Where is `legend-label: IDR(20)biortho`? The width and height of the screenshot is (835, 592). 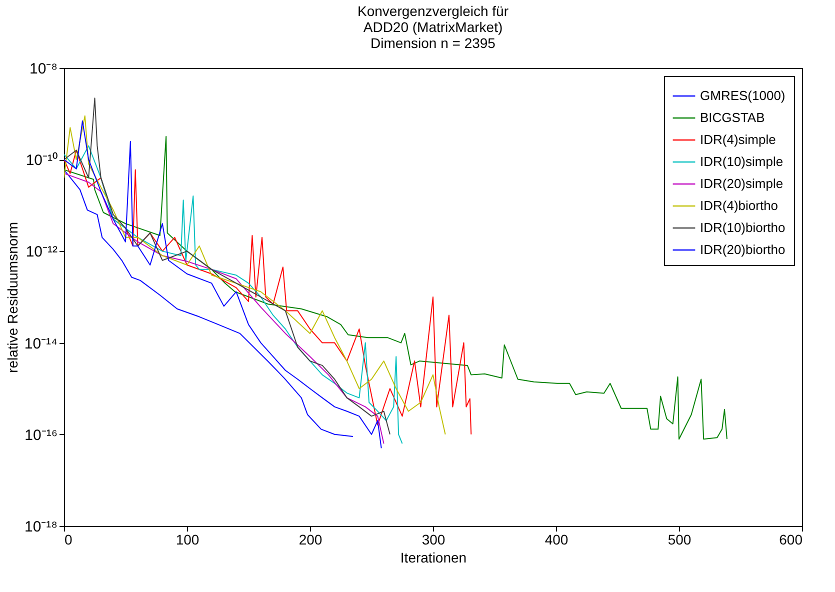
legend-label: IDR(20)biortho is located at coordinates (743, 249).